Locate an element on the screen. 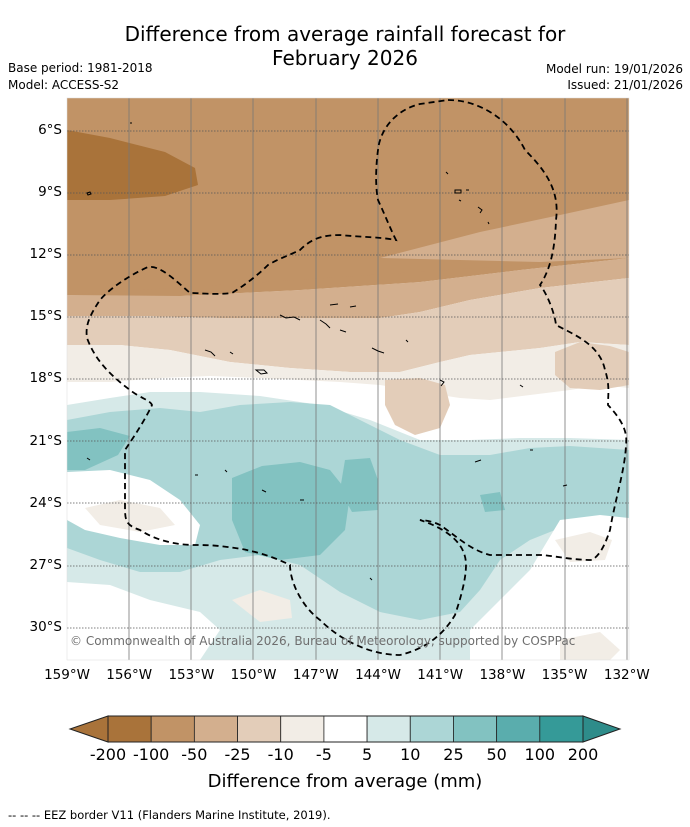  title-line-2: February 2026 is located at coordinates (345, 58).